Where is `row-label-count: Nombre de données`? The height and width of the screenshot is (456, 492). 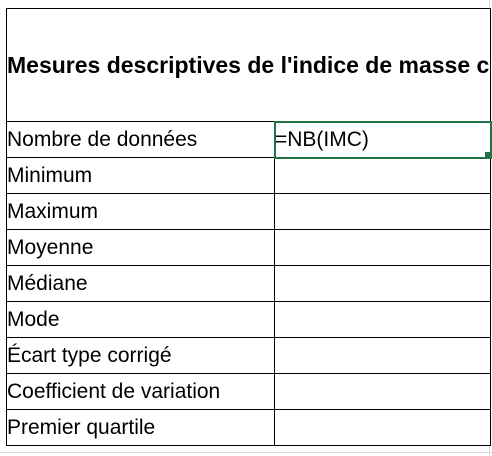
row-label-count: Nombre de données is located at coordinates (140, 139).